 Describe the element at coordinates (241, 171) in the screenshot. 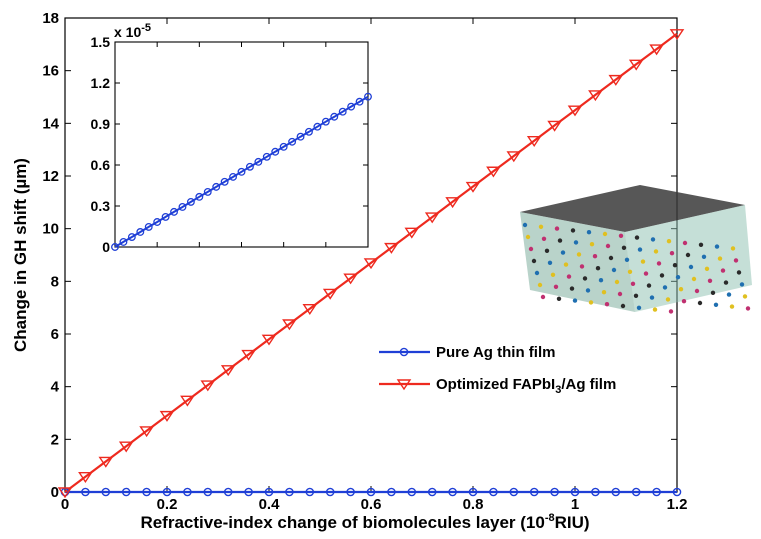

I see `inset-series-pure-ag-markers` at that location.